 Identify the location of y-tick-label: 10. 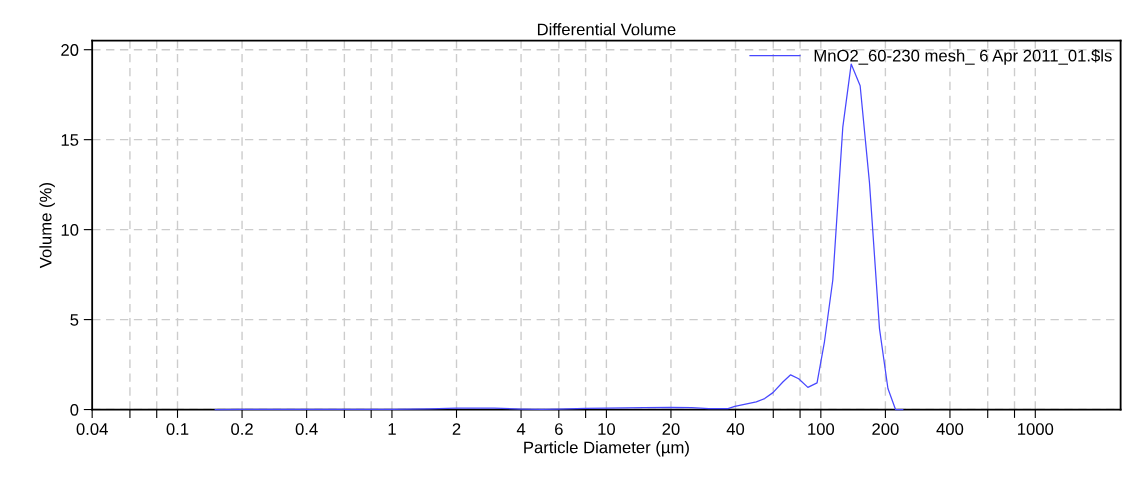
(70, 230).